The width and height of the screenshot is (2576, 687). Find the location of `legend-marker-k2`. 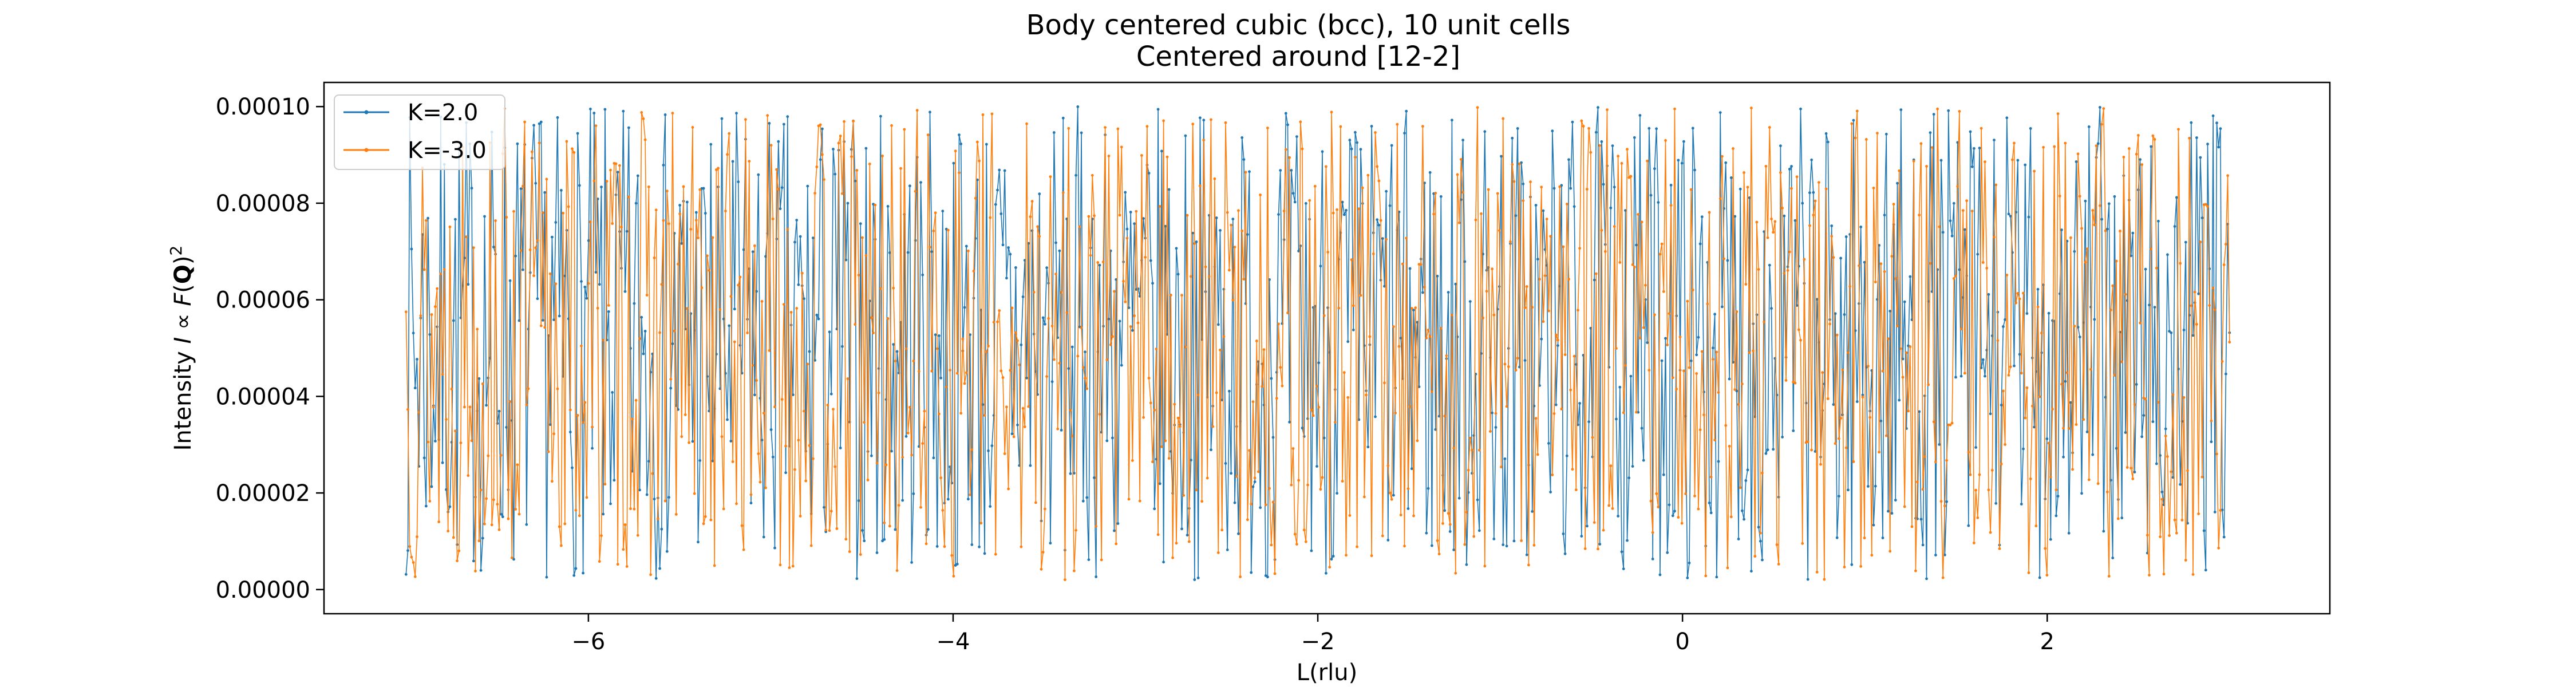

legend-marker-k2 is located at coordinates (366, 112).